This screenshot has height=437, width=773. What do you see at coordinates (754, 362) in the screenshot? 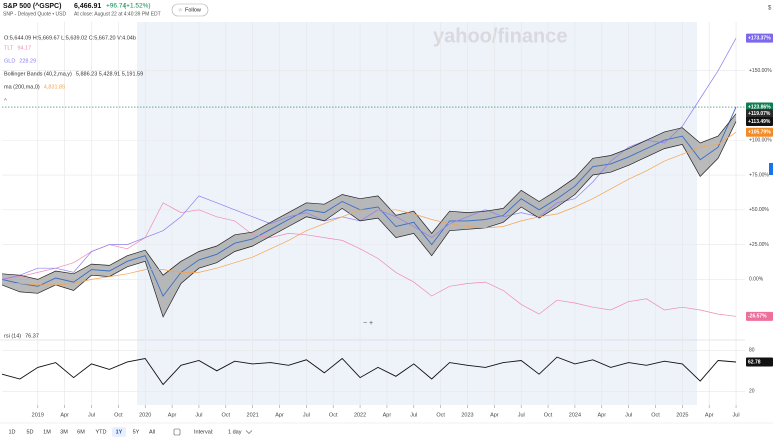
I see `value-badge-label: 62.78` at bounding box center [754, 362].